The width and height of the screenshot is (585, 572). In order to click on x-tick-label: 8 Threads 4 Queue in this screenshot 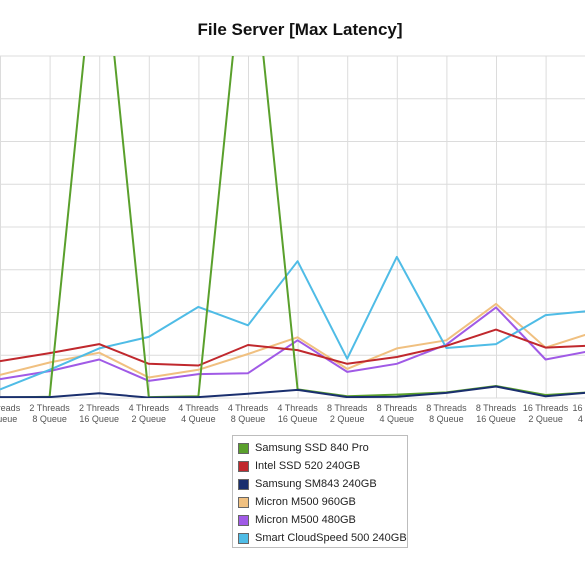, I will do `click(397, 413)`.